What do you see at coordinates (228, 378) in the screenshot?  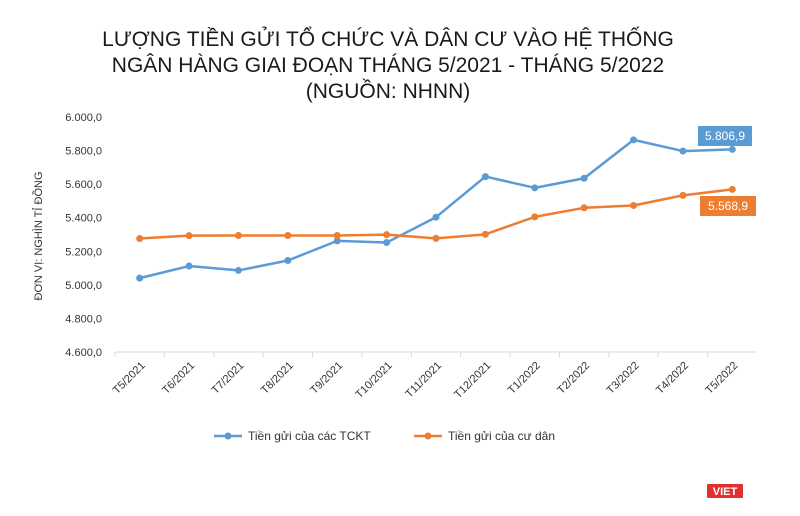 I see `x-tick-label: T7/2021` at bounding box center [228, 378].